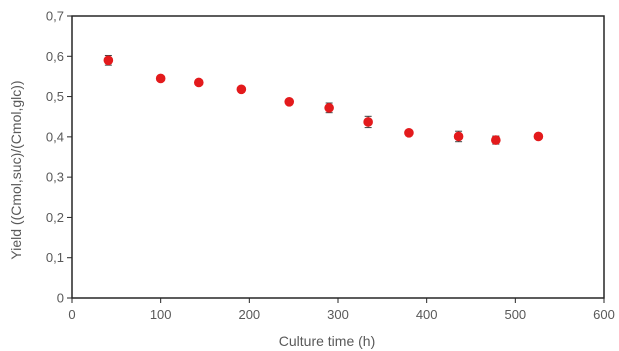  Describe the element at coordinates (59, 157) in the screenshot. I see `y-axis-ticks: 0 0,1 0,2 0,3 0,4 0,5 0,6 0,7` at that location.